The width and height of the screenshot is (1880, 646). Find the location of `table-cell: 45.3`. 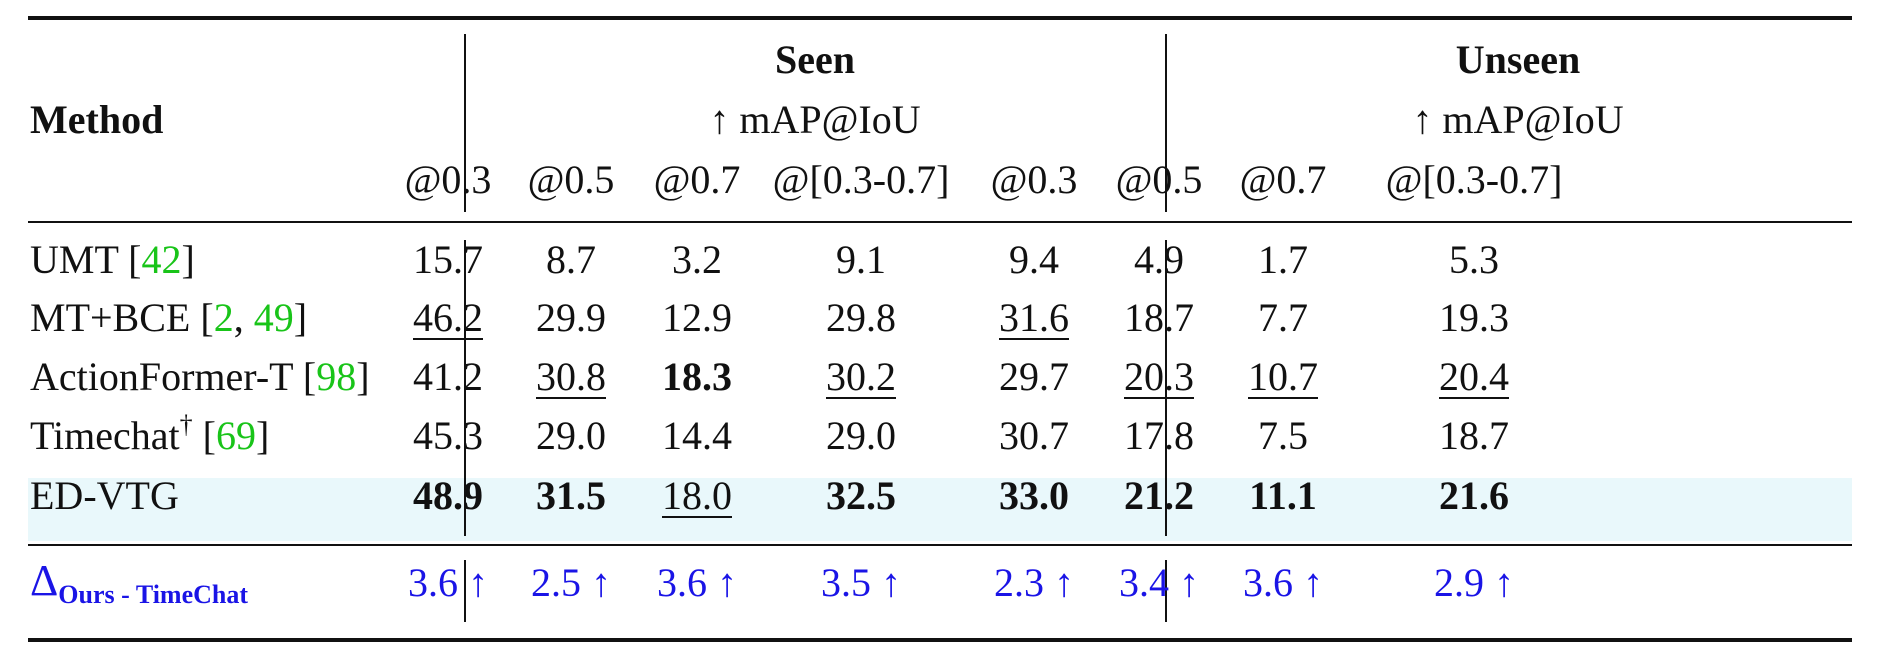

table-cell: 45.3 is located at coordinates (448, 435).